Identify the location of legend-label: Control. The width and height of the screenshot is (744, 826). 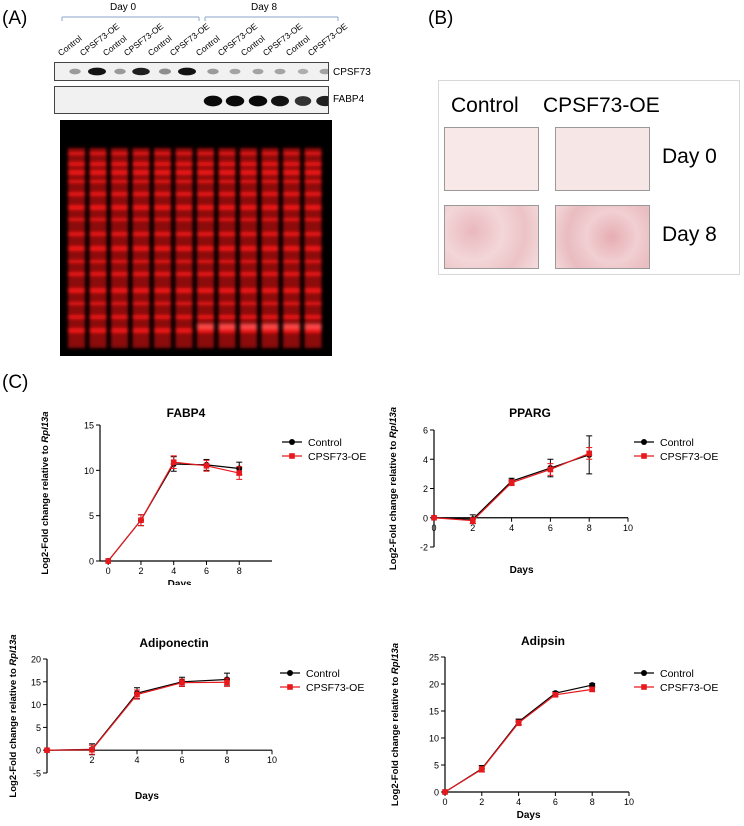
(677, 674).